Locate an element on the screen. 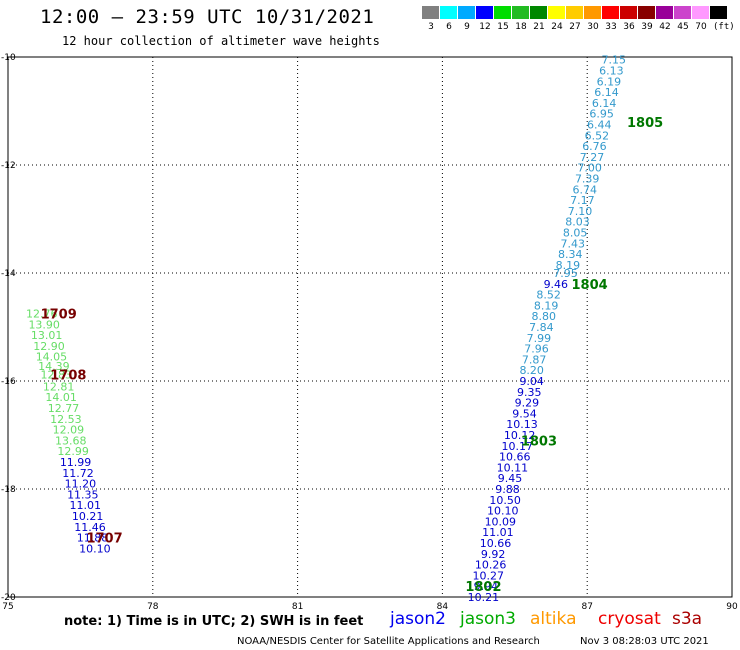 The height and width of the screenshot is (650, 740). wave-height-value: 11.20 is located at coordinates (81, 484).